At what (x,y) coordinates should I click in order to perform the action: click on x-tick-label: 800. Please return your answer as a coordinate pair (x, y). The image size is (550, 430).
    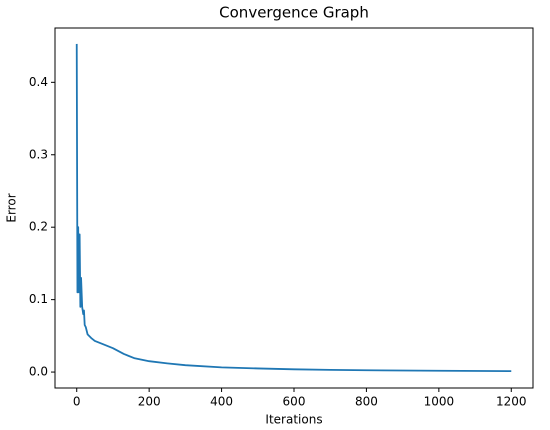
    Looking at the image, I should click on (366, 402).